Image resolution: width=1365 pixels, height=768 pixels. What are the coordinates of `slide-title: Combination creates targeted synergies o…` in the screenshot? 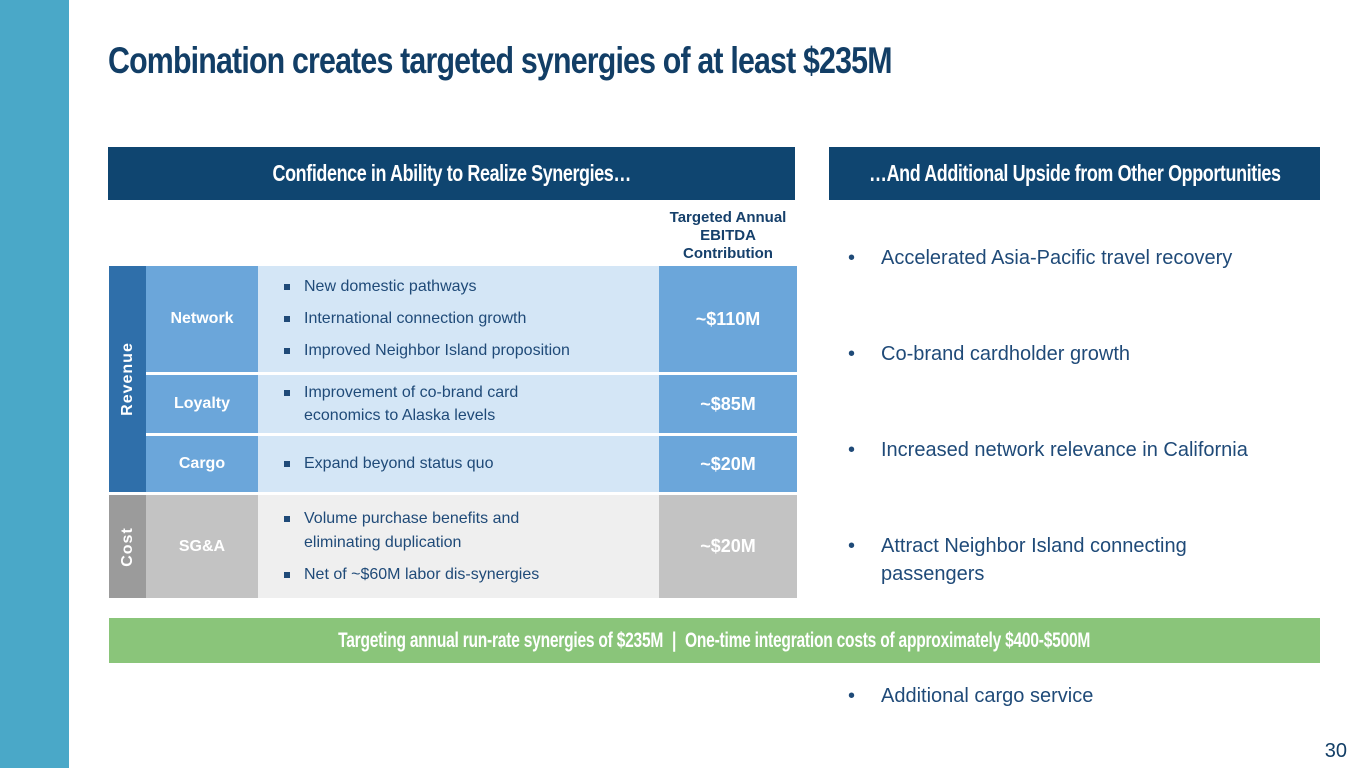 It's located at (500, 60).